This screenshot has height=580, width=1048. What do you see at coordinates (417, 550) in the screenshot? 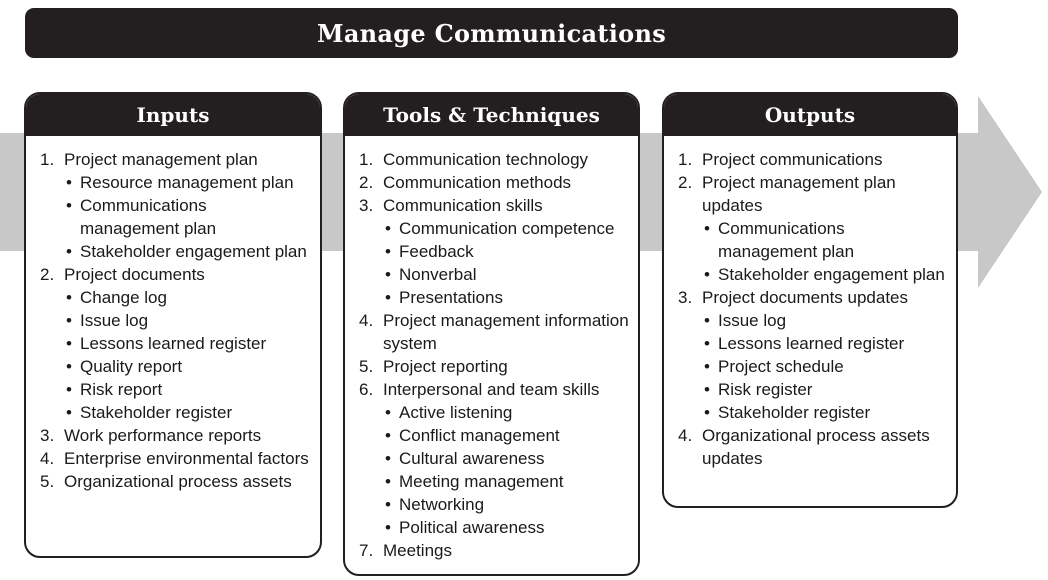
I see `item-label: Meetings` at bounding box center [417, 550].